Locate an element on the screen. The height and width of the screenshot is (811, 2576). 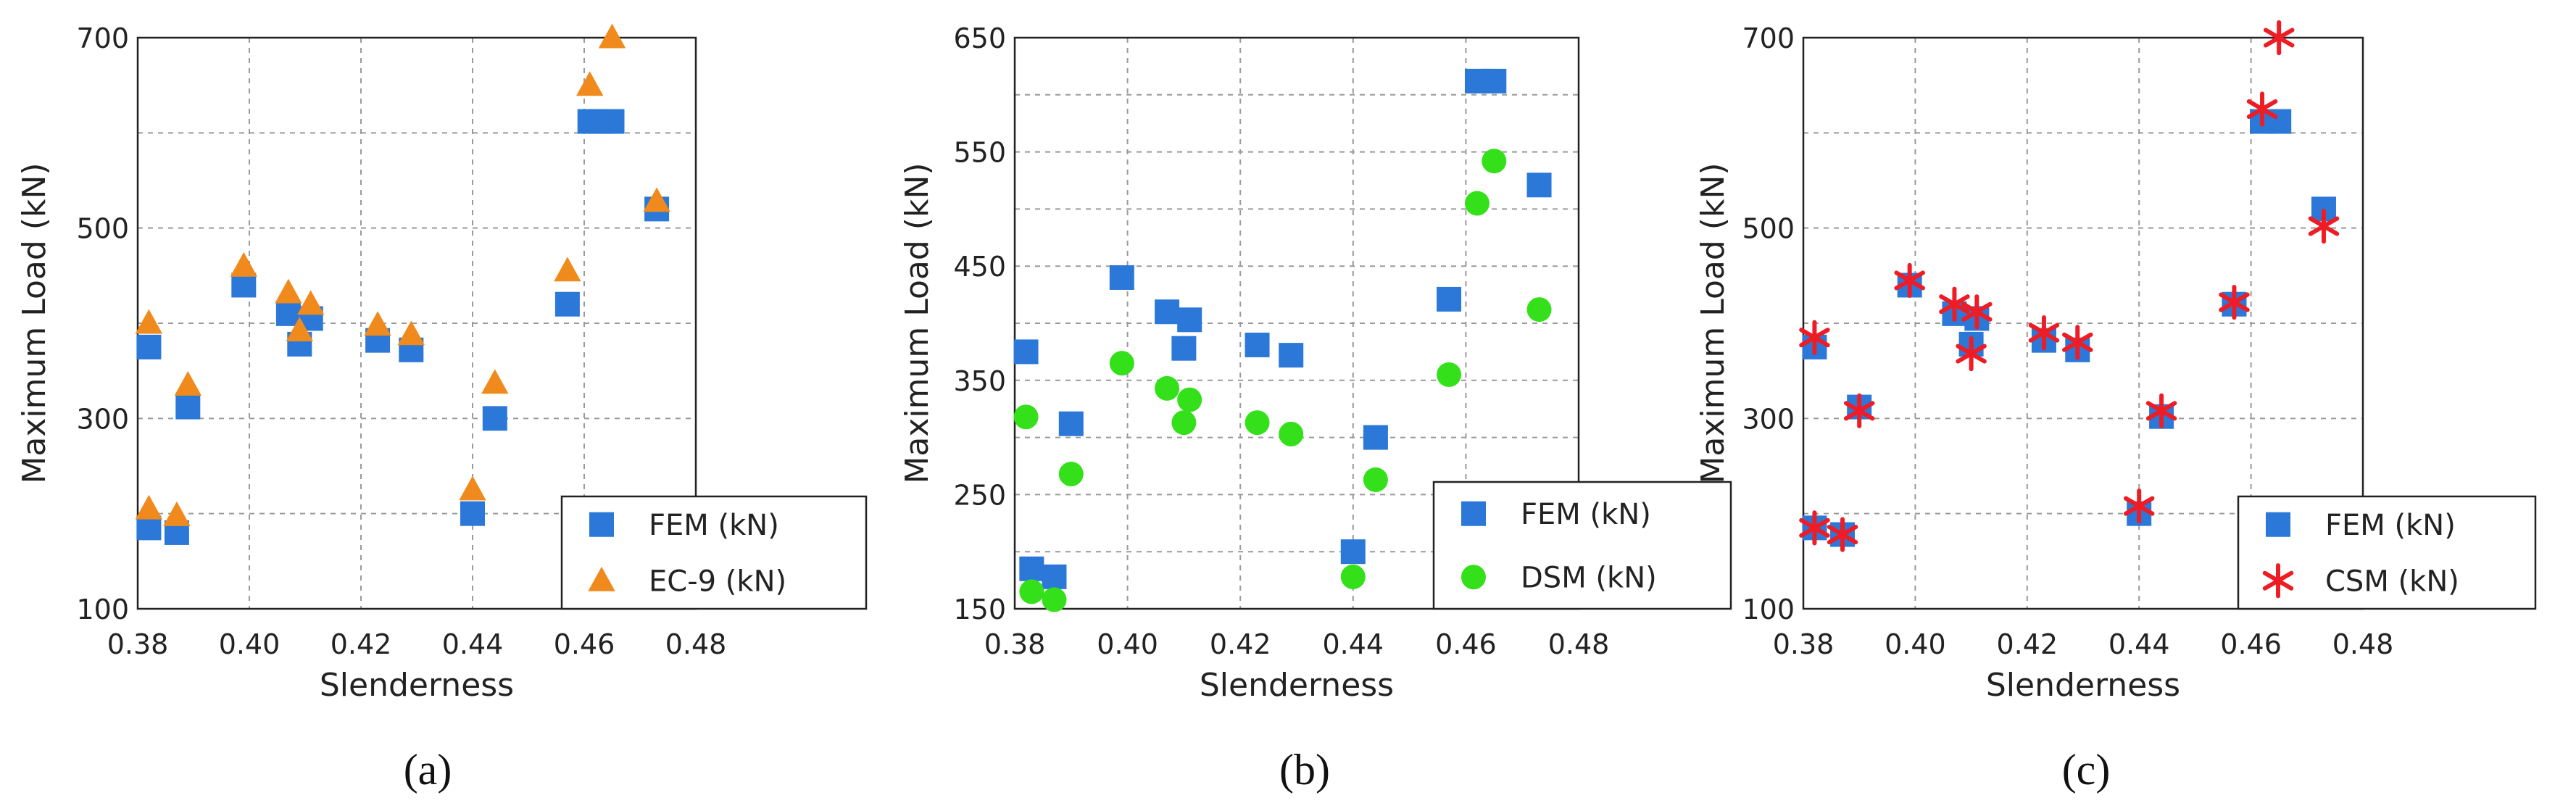
y-tick-label: 450 is located at coordinates (979, 267).